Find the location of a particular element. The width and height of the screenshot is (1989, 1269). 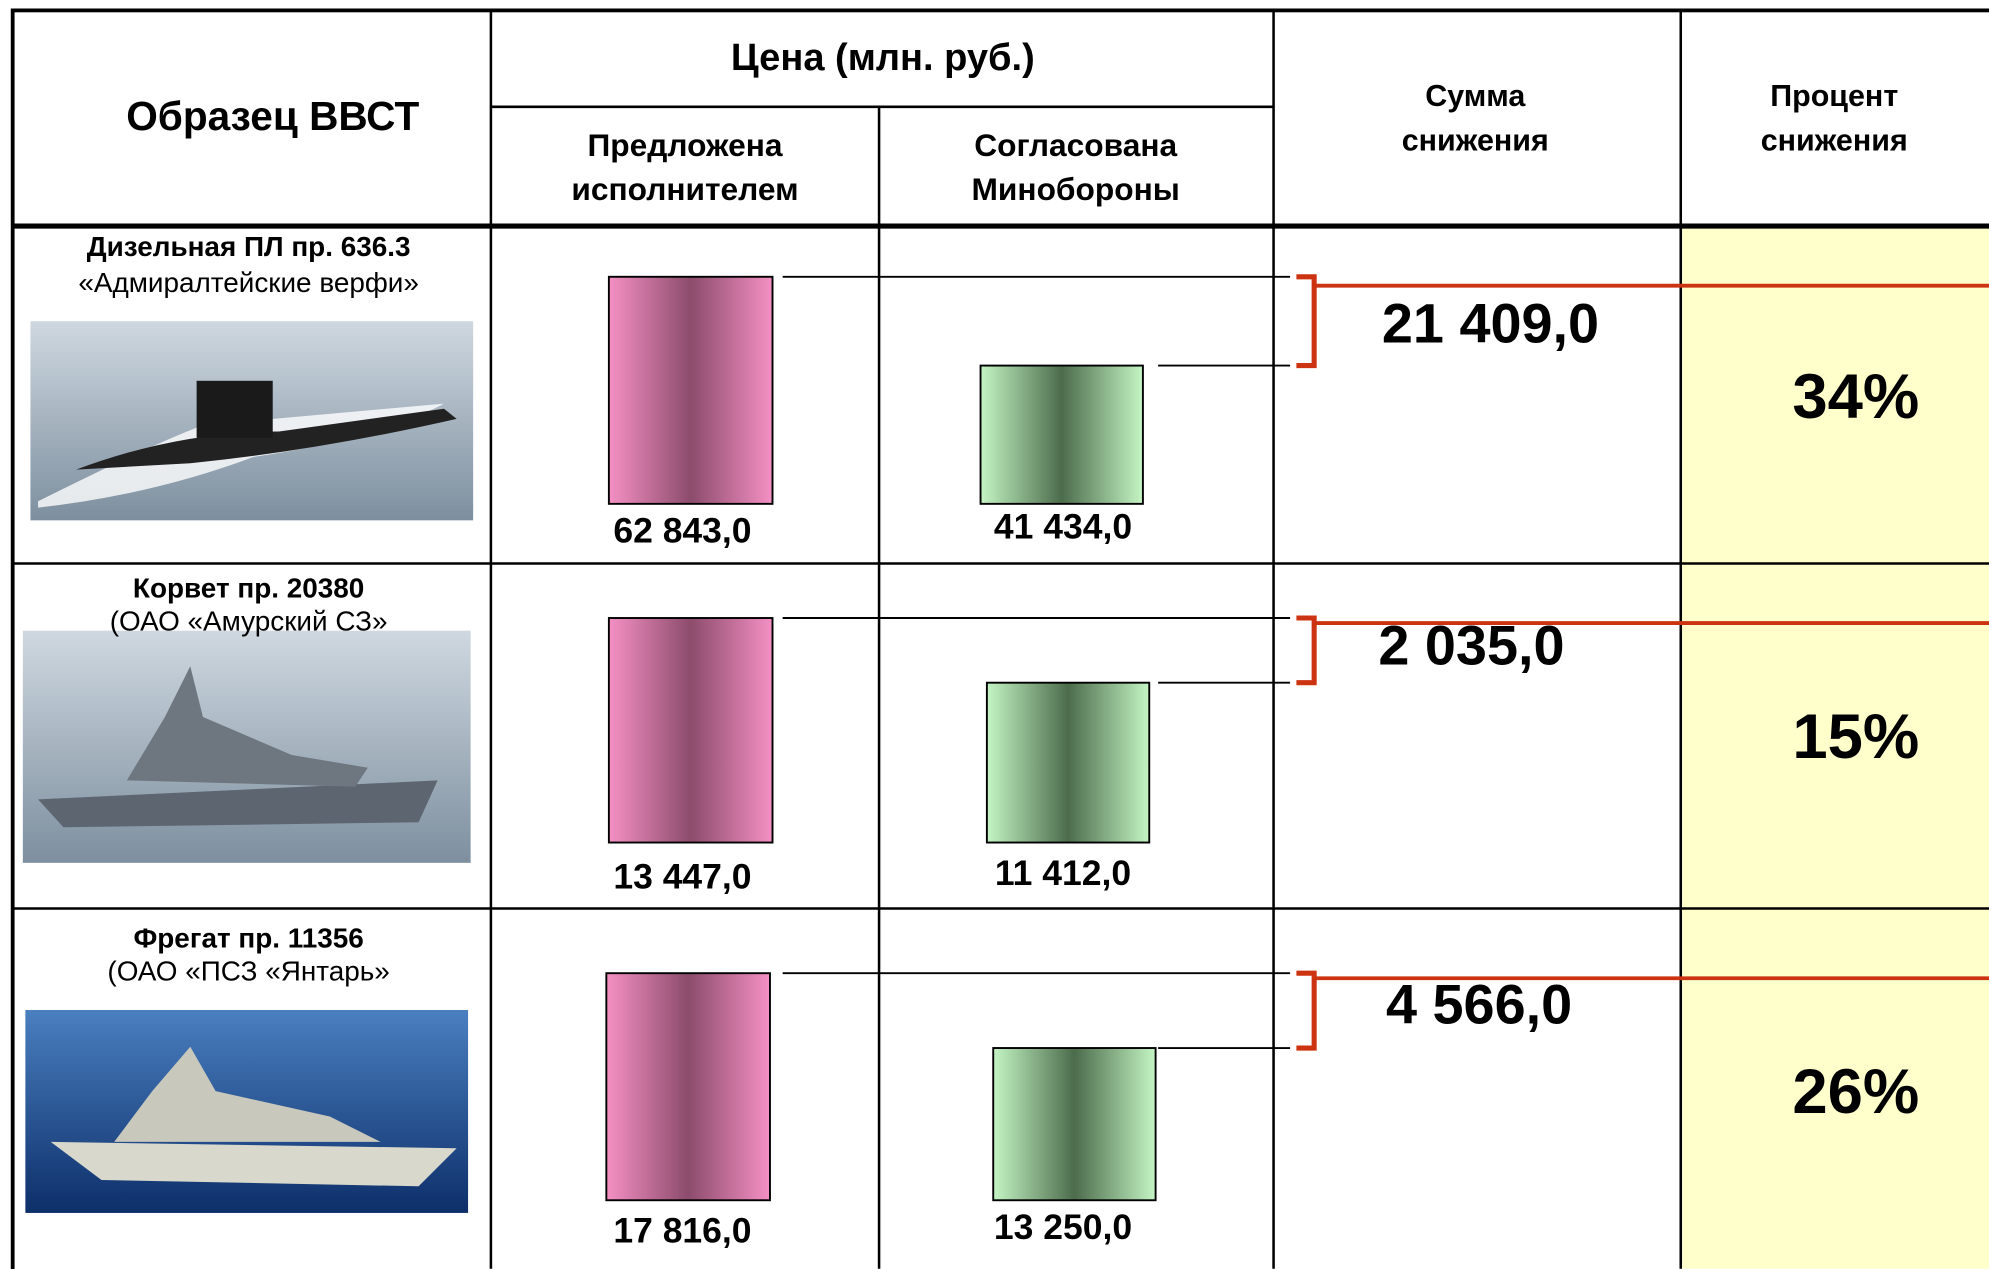

header-proposed: исполнителем is located at coordinates (684, 189).